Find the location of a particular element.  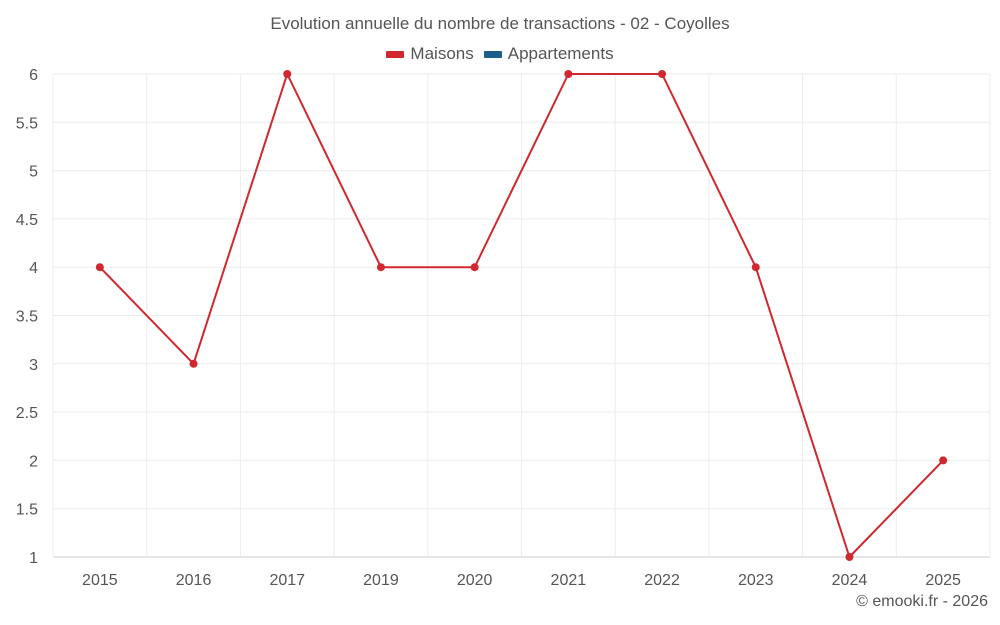

x-axis-ticks: 2015 2016 2017 2019 2020 2021 2022 2023 2024 2025 is located at coordinates (521, 580).